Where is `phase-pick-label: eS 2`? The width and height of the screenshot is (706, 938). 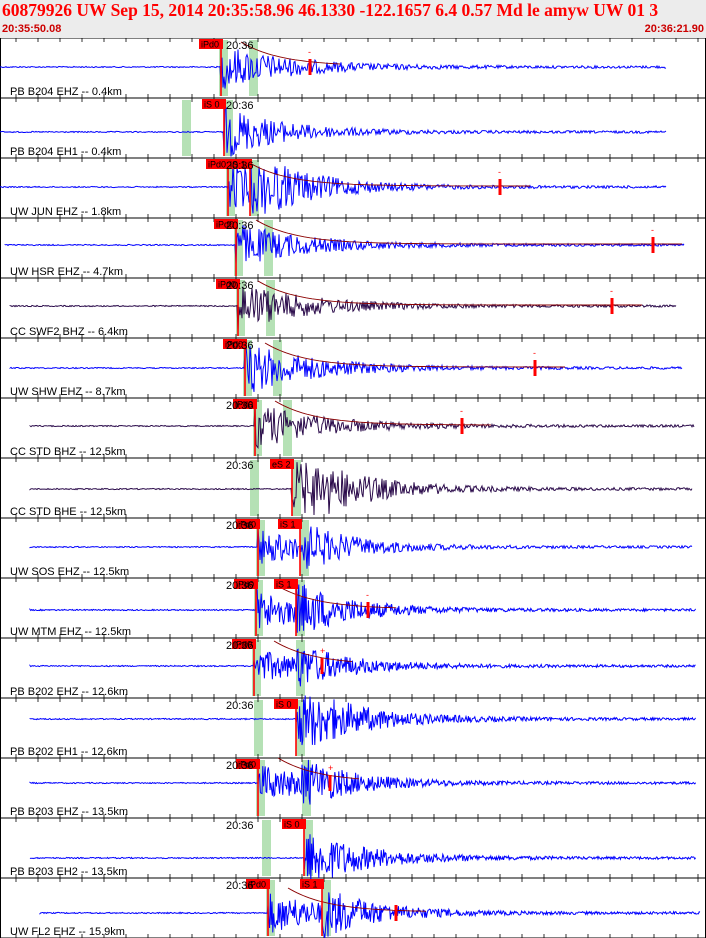
phase-pick-label: eS 2 is located at coordinates (281, 465).